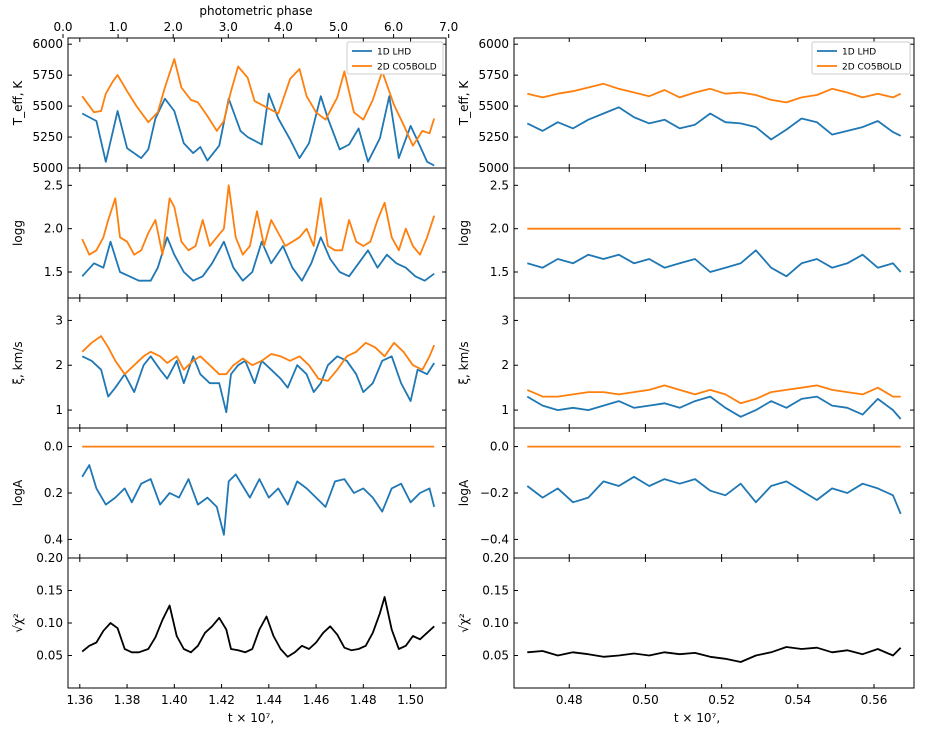 The height and width of the screenshot is (732, 926). What do you see at coordinates (268, 700) in the screenshot?
I see `x-tick-label: 1.44` at bounding box center [268, 700].